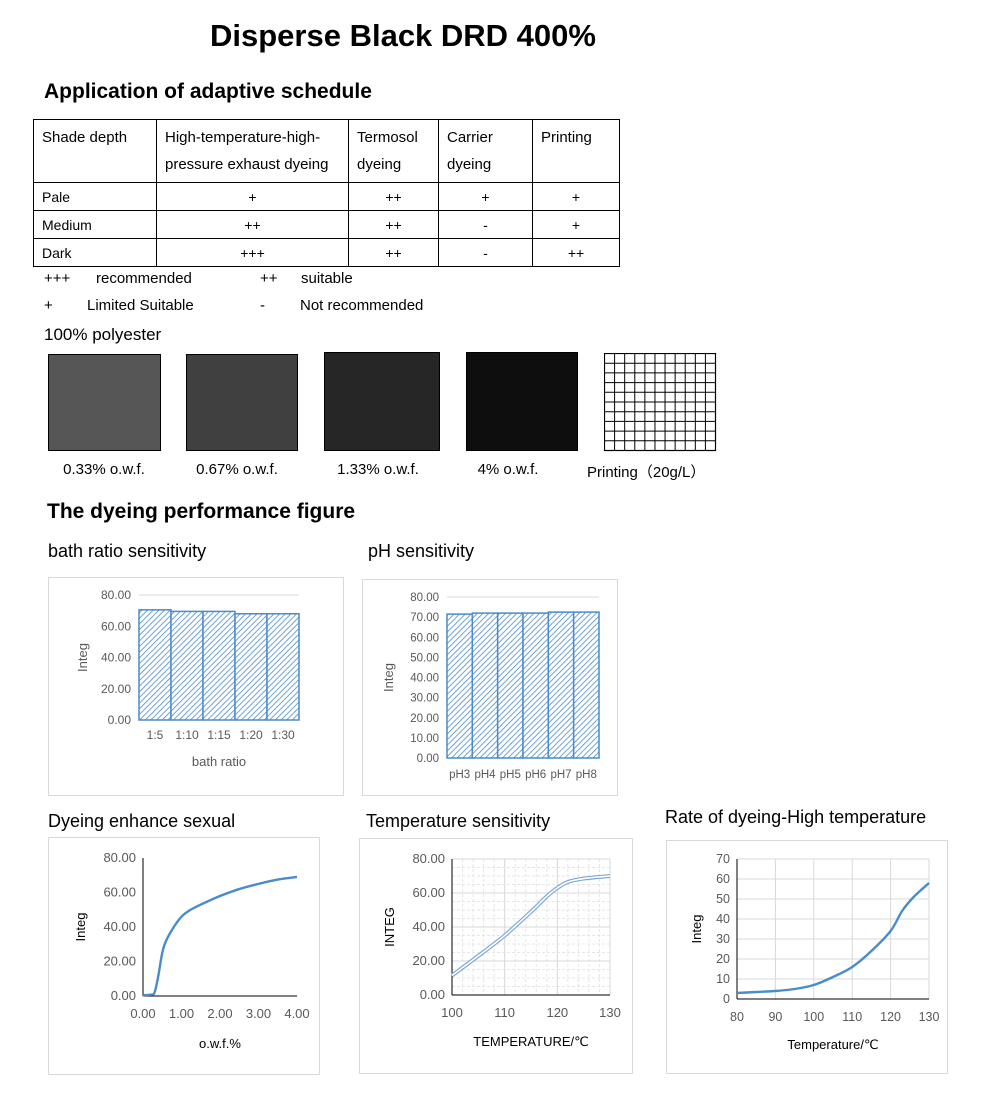 The height and width of the screenshot is (1107, 1000). I want to click on y-tick-label: 10, so click(723, 979).